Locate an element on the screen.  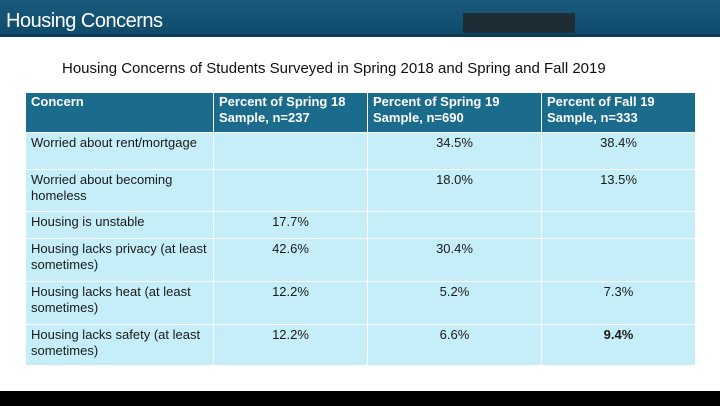
spring-19-value: 30.4% is located at coordinates (454, 260).